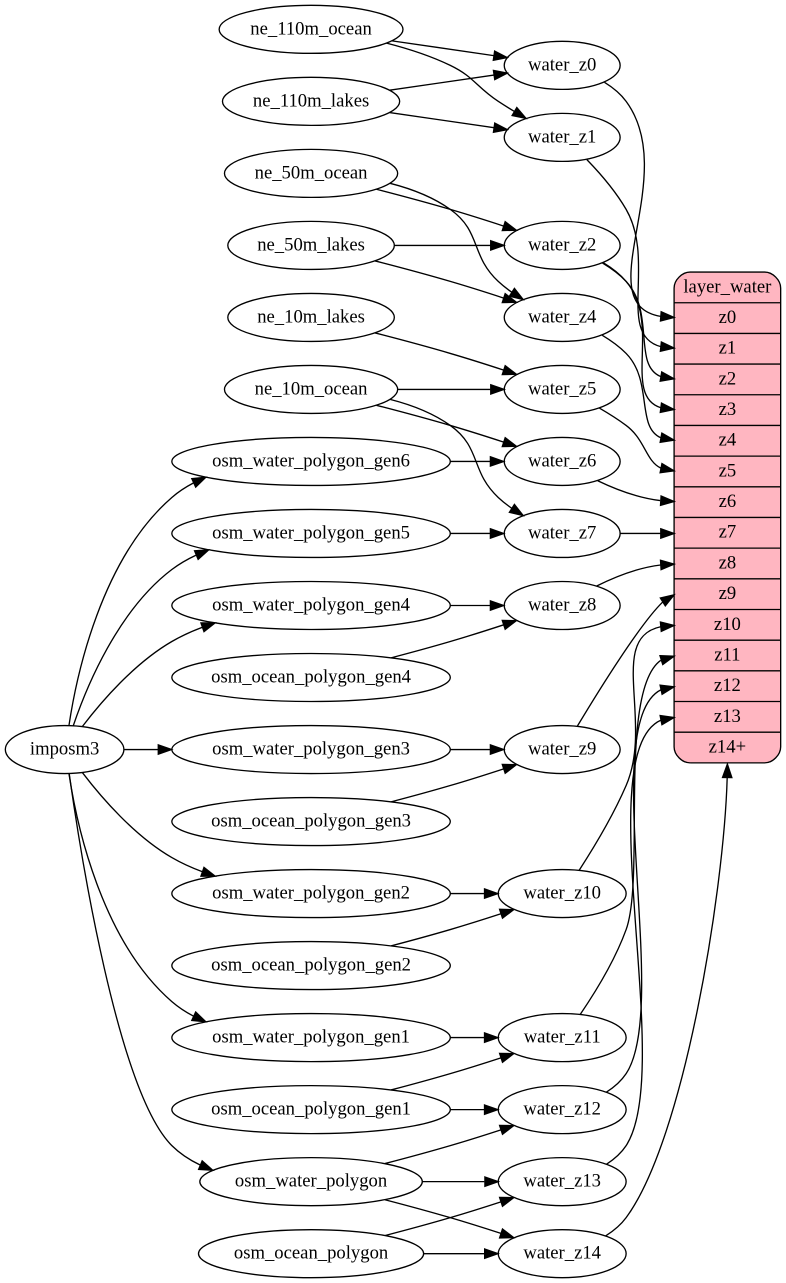 The height and width of the screenshot is (1283, 786). What do you see at coordinates (311, 1037) in the screenshot?
I see `svg-text: osm_water_polygon_gen1` at bounding box center [311, 1037].